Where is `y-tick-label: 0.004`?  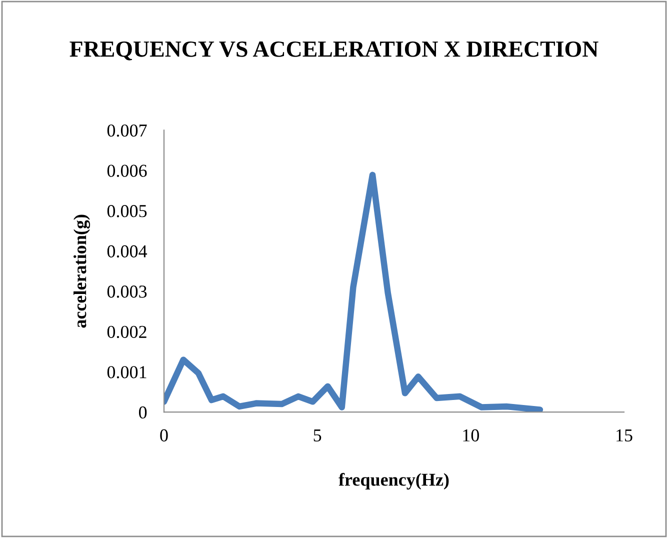
y-tick-label: 0.004 is located at coordinates (127, 251).